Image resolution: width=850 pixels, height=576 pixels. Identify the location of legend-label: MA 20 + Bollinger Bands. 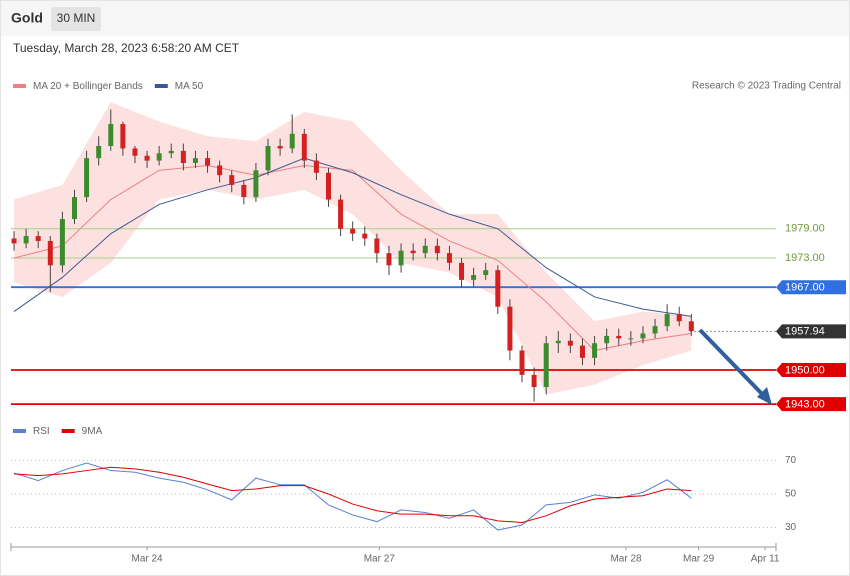
(88, 86).